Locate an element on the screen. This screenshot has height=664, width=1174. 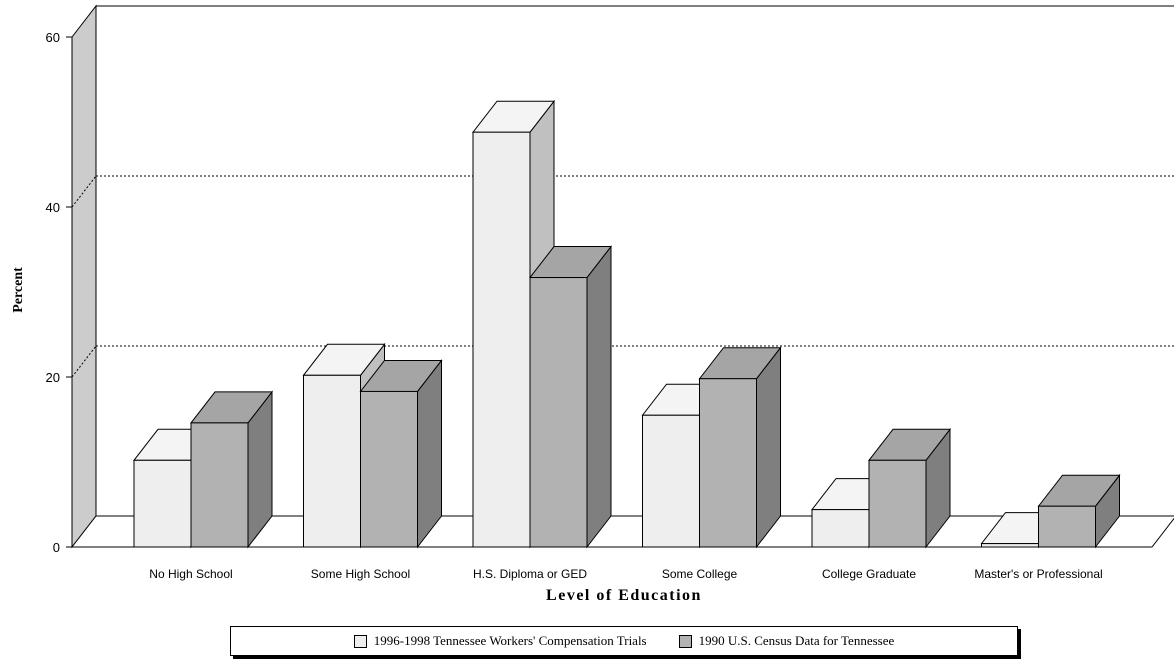
x-tick-label: College Graduate is located at coordinates (869, 574).